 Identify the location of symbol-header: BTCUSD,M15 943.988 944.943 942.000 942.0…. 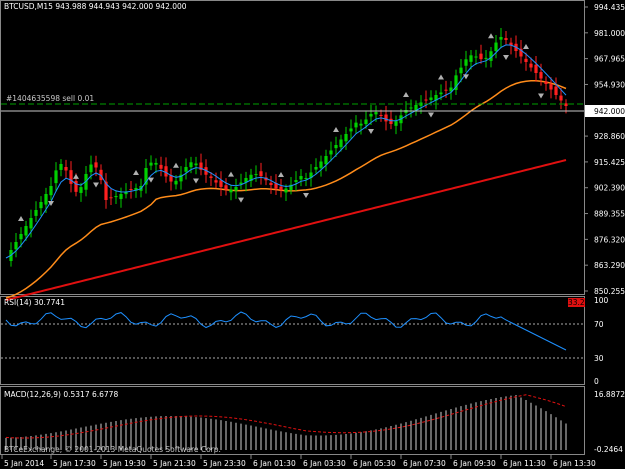
(95, 6).